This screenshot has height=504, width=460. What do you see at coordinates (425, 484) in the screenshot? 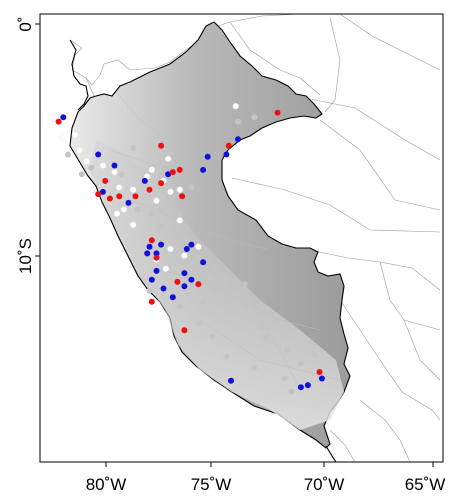
I see `x-tick-label-65w: 65˚W` at bounding box center [425, 484].